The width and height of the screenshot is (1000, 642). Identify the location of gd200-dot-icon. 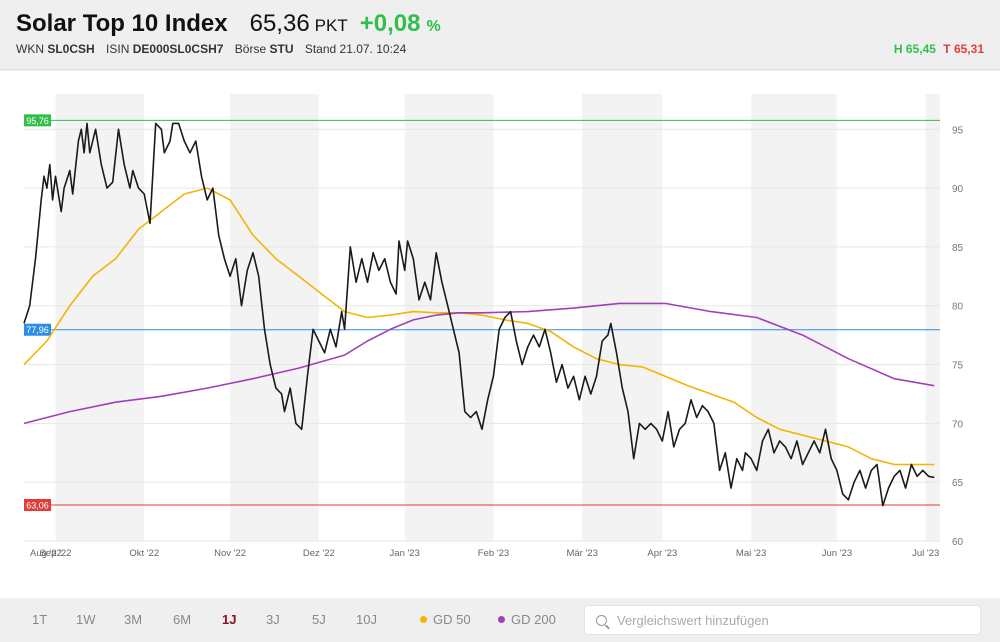
(501, 619).